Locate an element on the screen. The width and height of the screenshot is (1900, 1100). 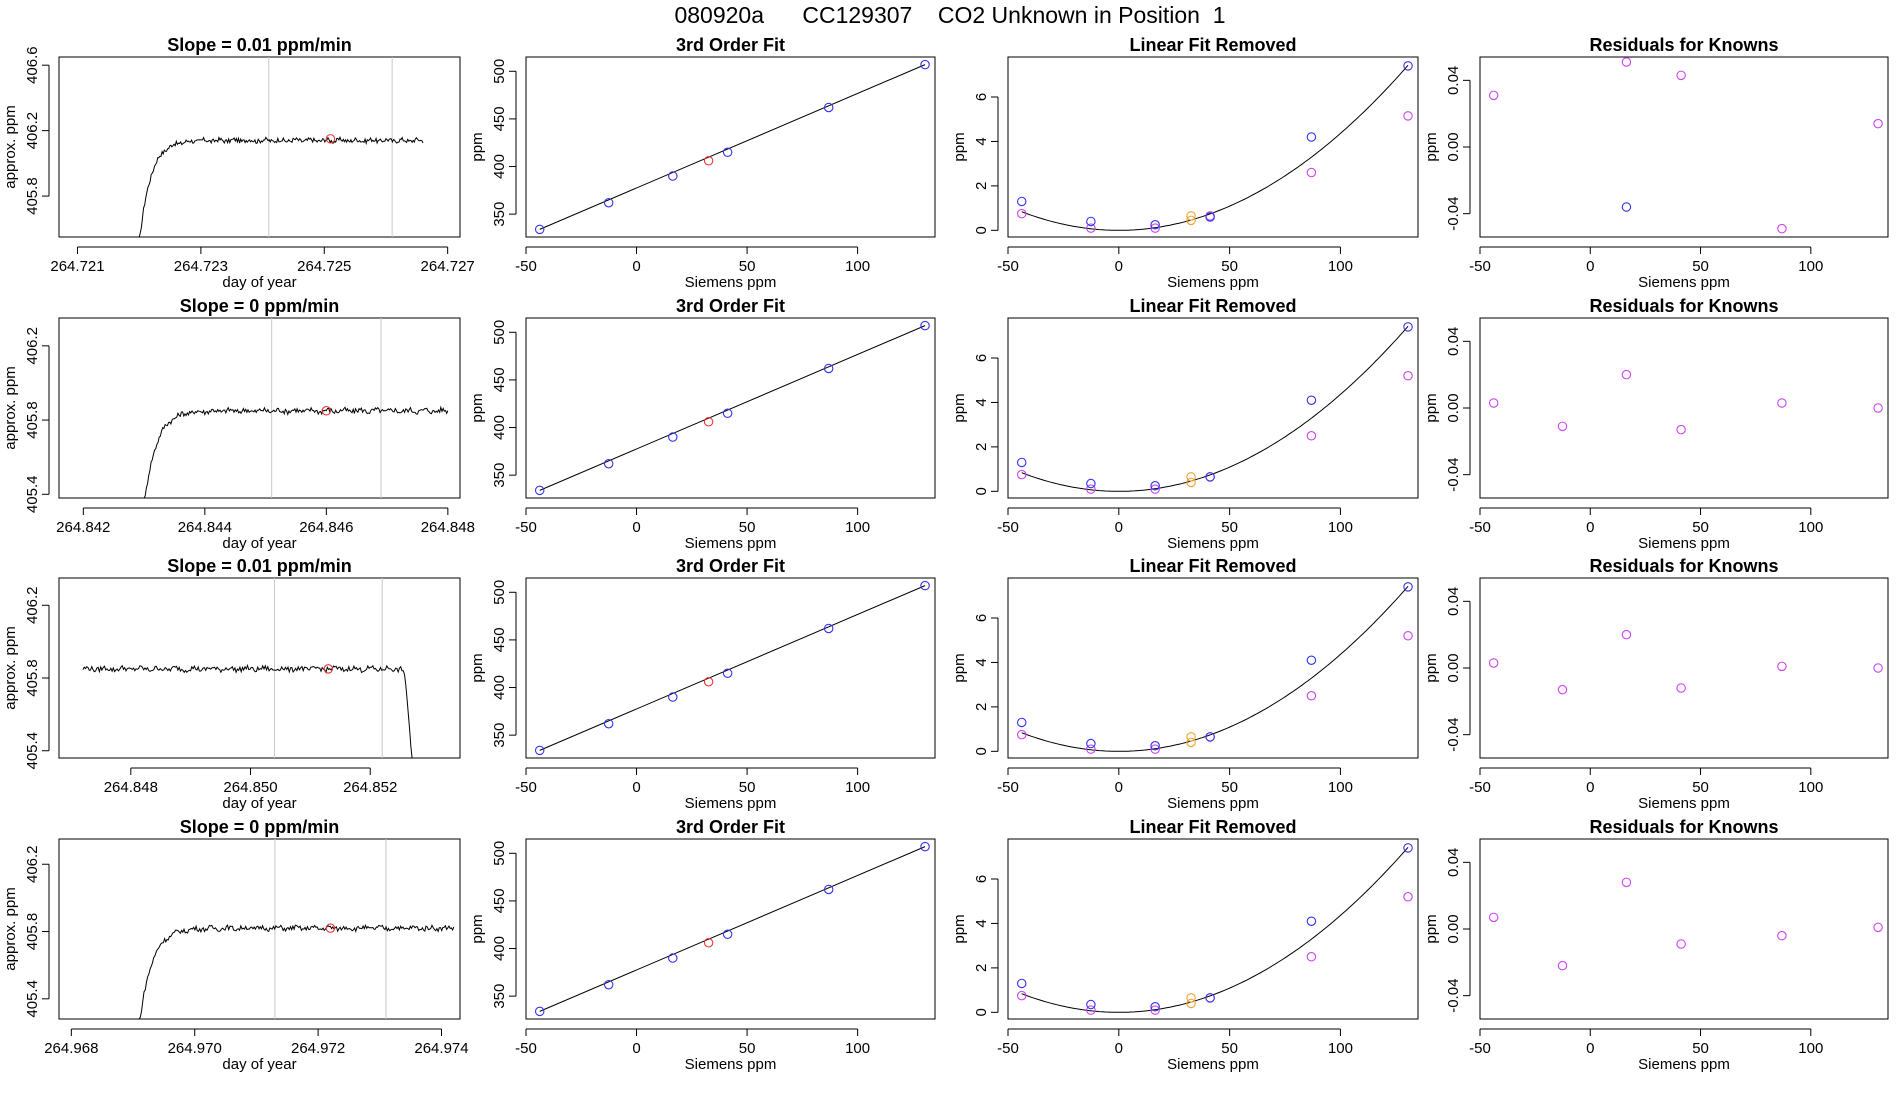
y-tick-label: 405.4 is located at coordinates (32, 495).